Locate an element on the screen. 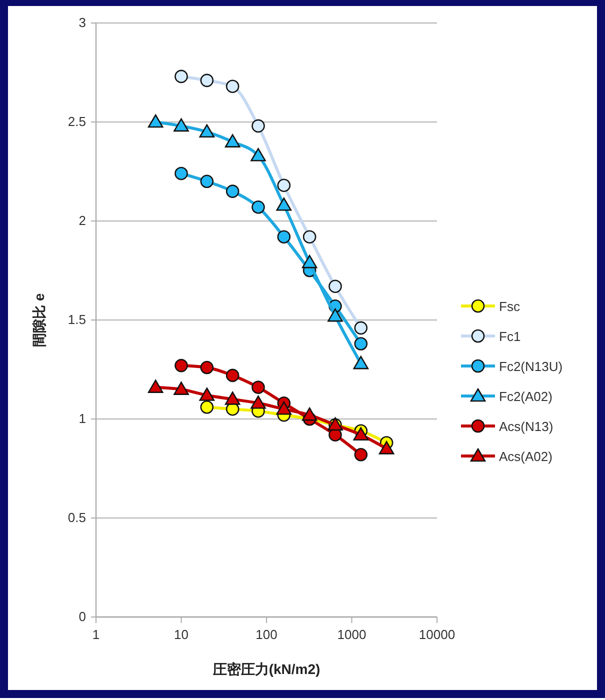  y-tick-label: 2 is located at coordinates (82, 220).